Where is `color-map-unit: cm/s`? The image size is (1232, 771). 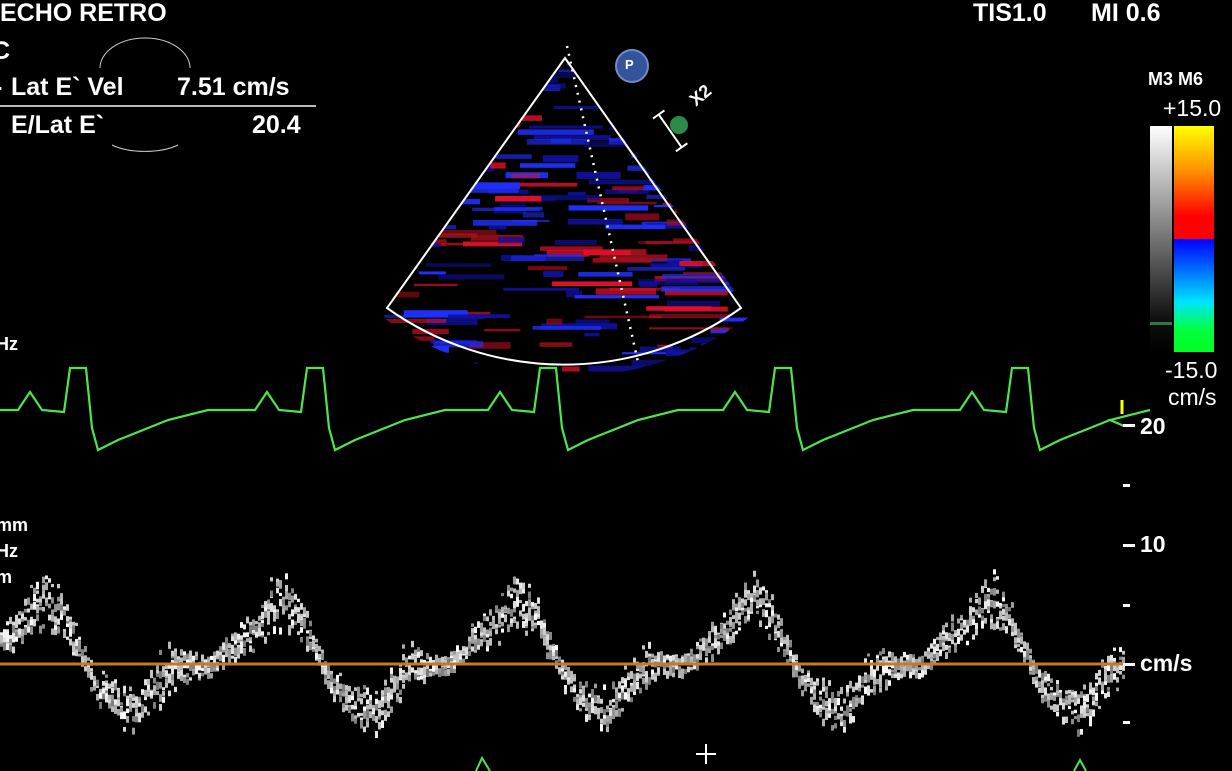 color-map-unit: cm/s is located at coordinates (1192, 397).